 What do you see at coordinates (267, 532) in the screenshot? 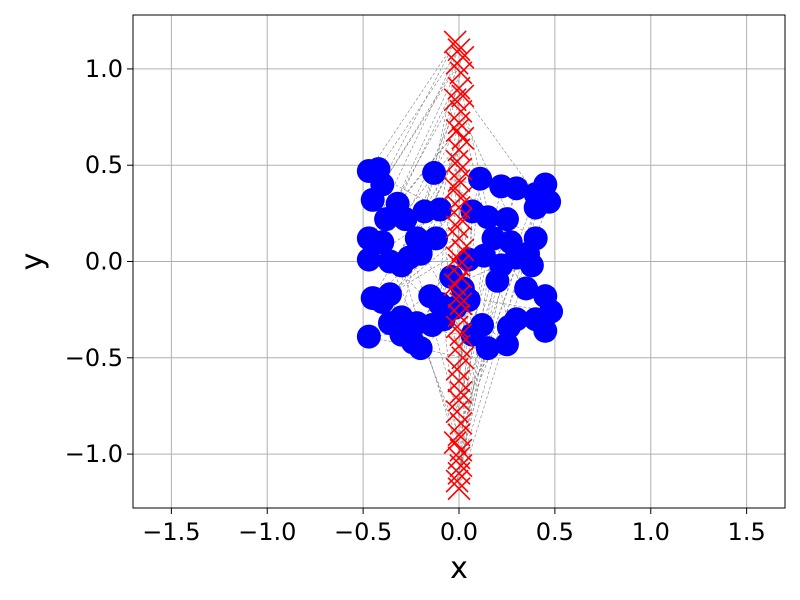
I see `x-tick-label: −1.0` at bounding box center [267, 532].